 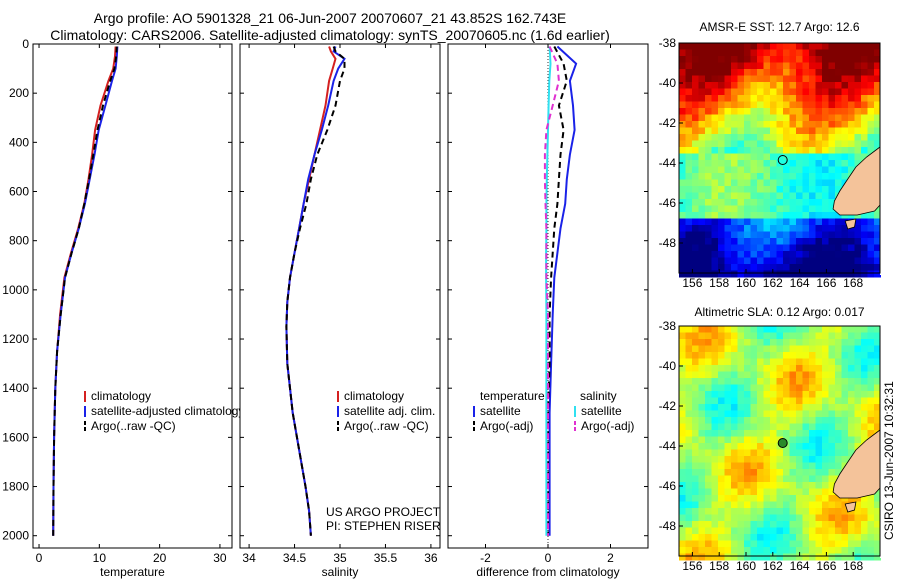 I want to click on y-tick-label: 400, so click(x=19, y=142).